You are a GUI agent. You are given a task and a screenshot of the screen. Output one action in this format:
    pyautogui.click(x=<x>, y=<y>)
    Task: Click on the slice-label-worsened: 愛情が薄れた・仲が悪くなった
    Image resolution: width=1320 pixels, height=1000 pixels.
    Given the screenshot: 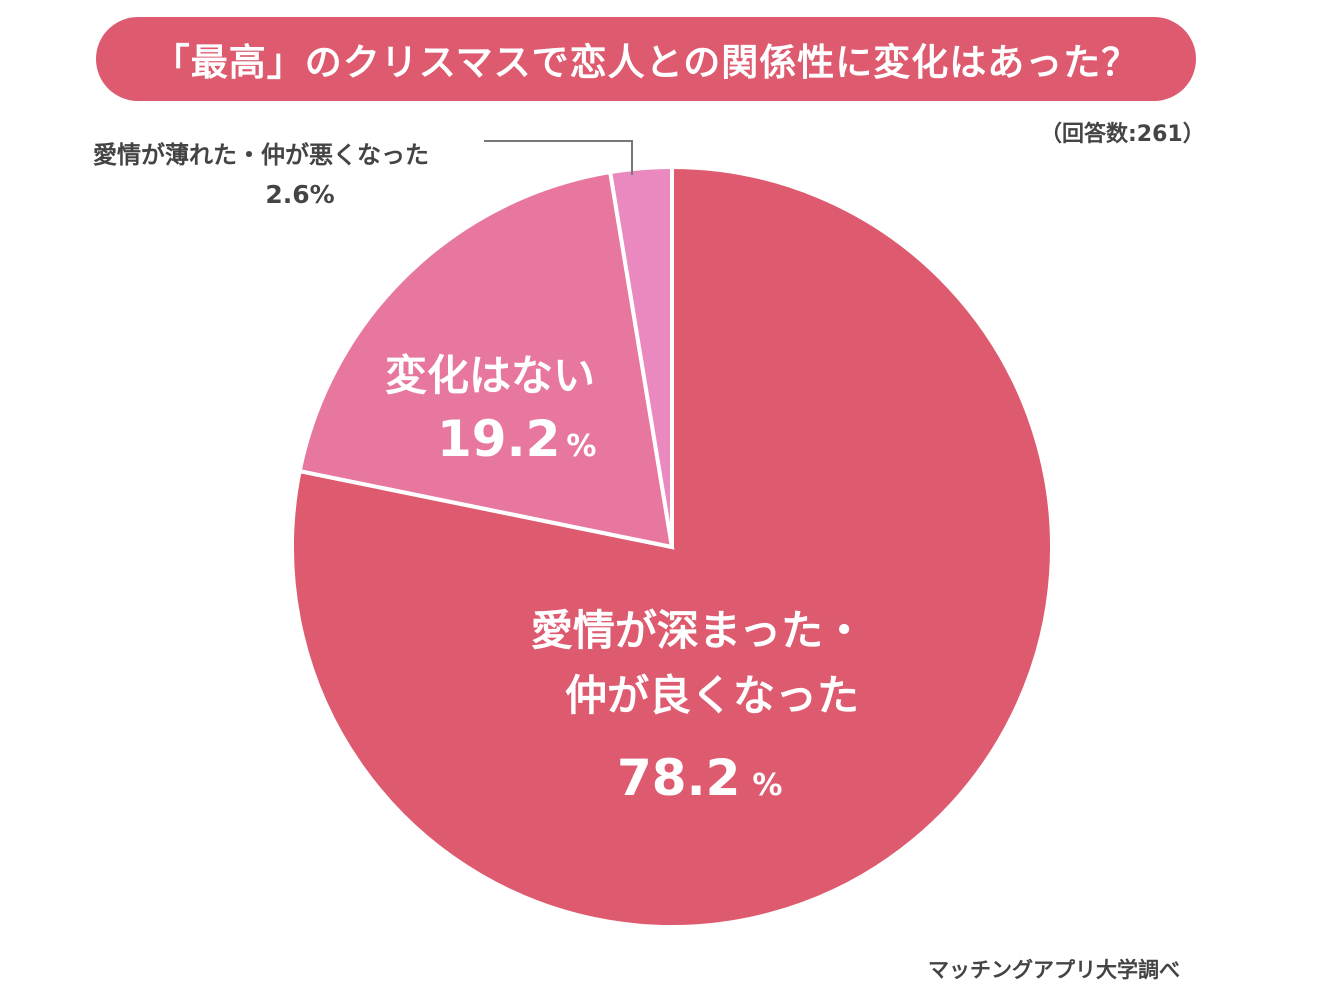 What is the action you would take?
    pyautogui.click(x=261, y=155)
    